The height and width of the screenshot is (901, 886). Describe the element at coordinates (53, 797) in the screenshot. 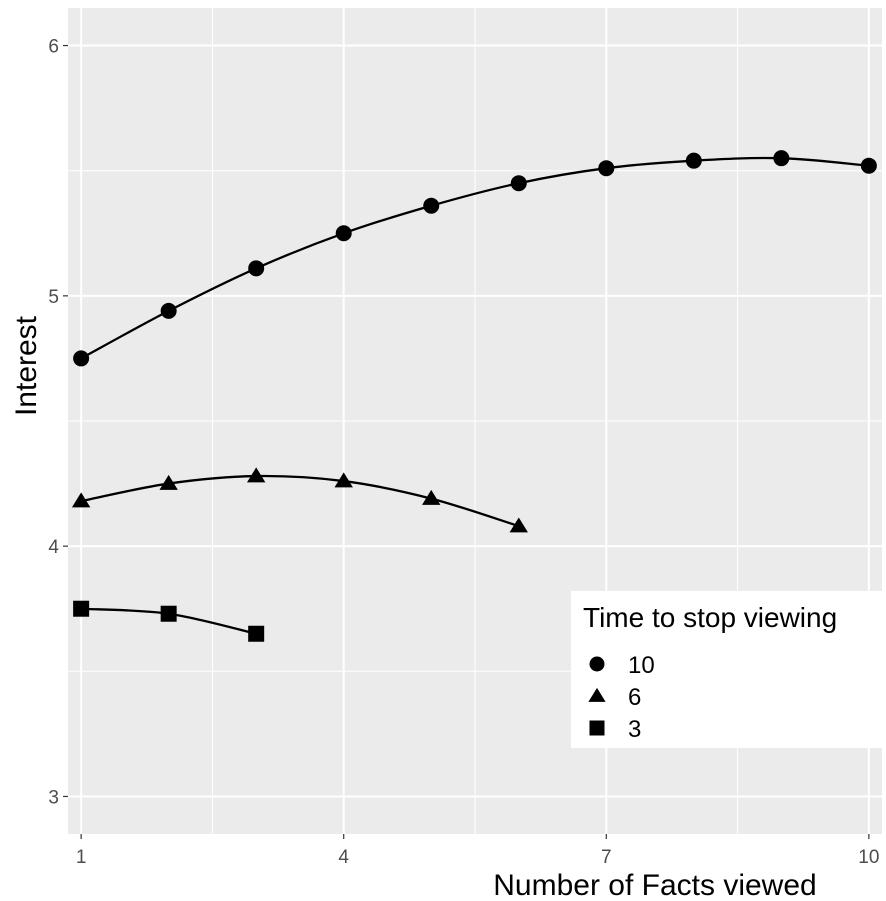

I see `y-tick-label: 3` at that location.